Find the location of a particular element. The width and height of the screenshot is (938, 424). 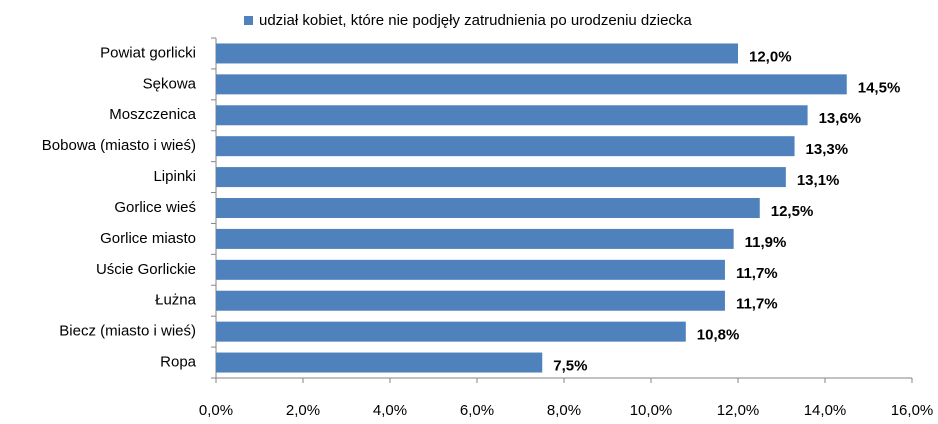

legend-swatch is located at coordinates (248, 20).